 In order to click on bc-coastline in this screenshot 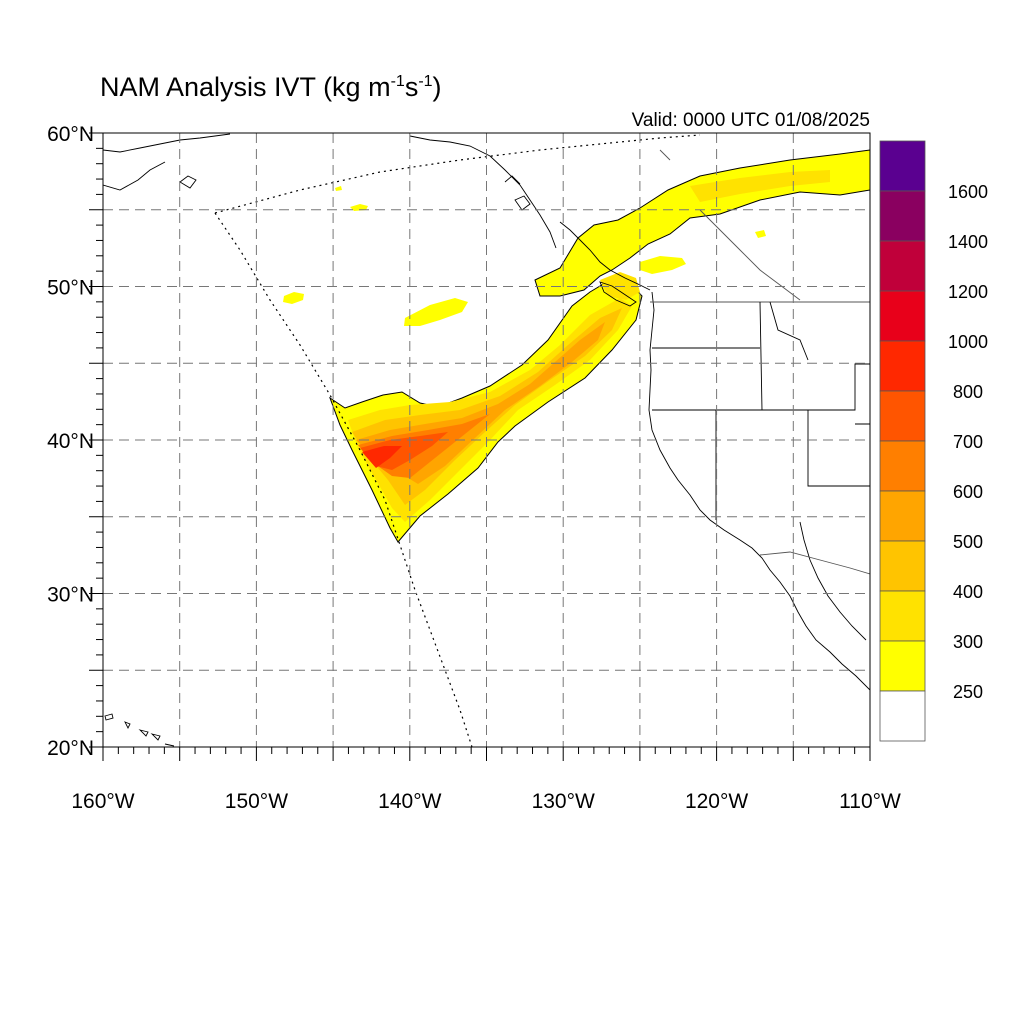, I will do `click(577, 233)`.